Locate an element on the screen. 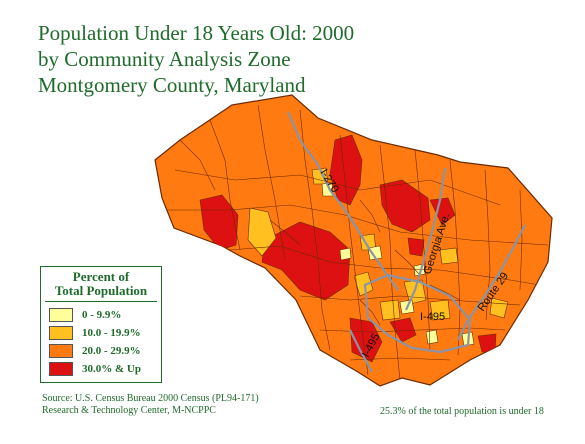 The image size is (585, 444). legend-label-0-9: 0 - 9.9% is located at coordinates (102, 315).